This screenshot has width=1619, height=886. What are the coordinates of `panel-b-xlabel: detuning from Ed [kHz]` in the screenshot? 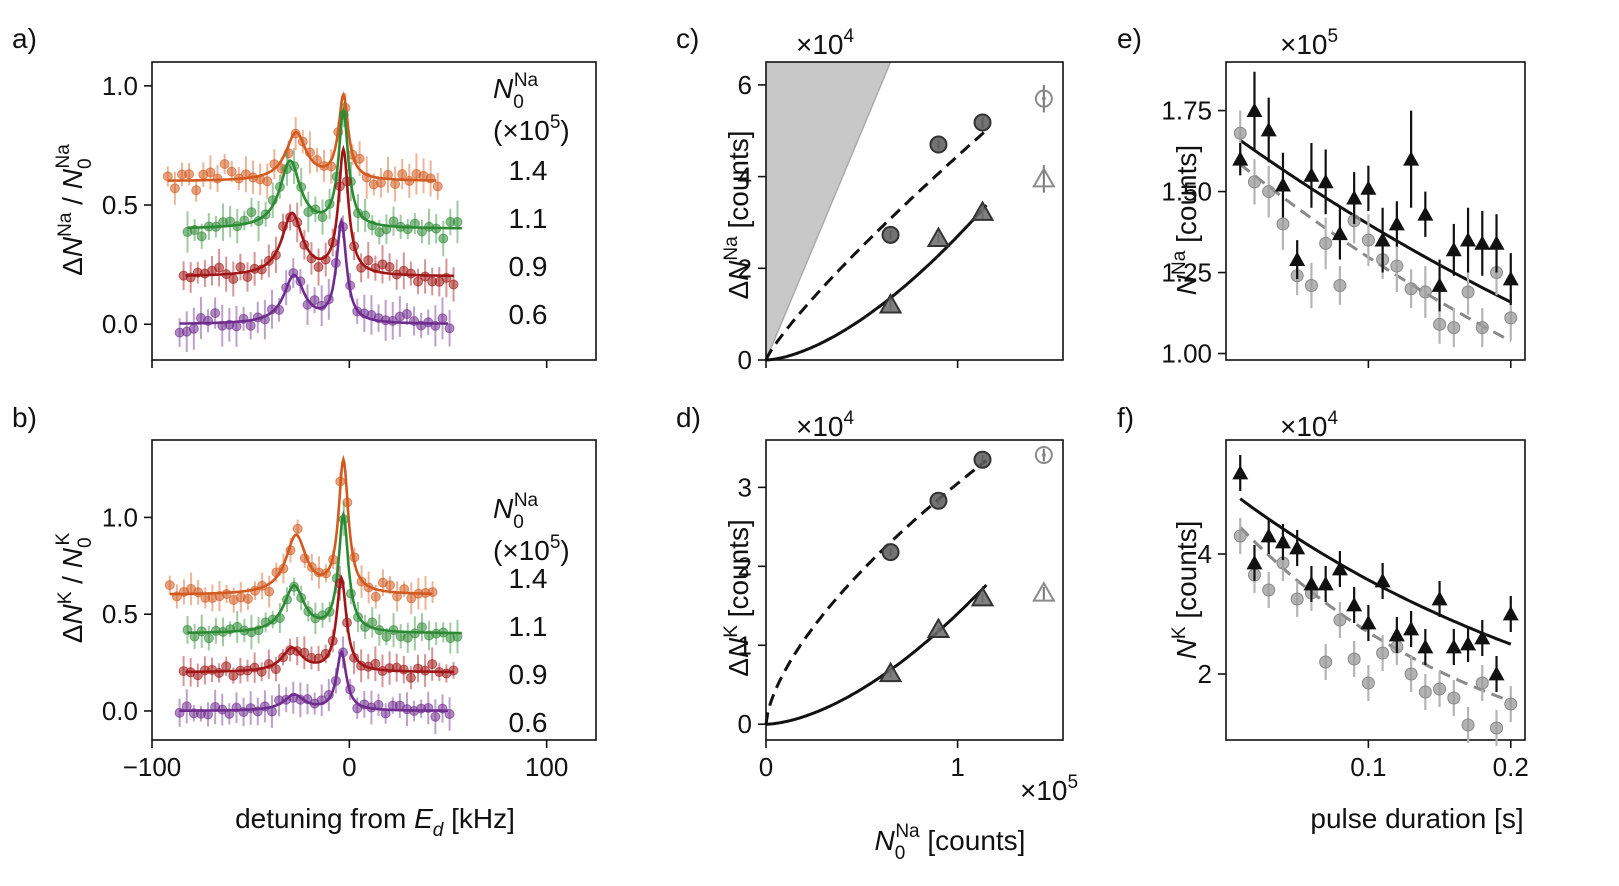 It's located at (375, 822).